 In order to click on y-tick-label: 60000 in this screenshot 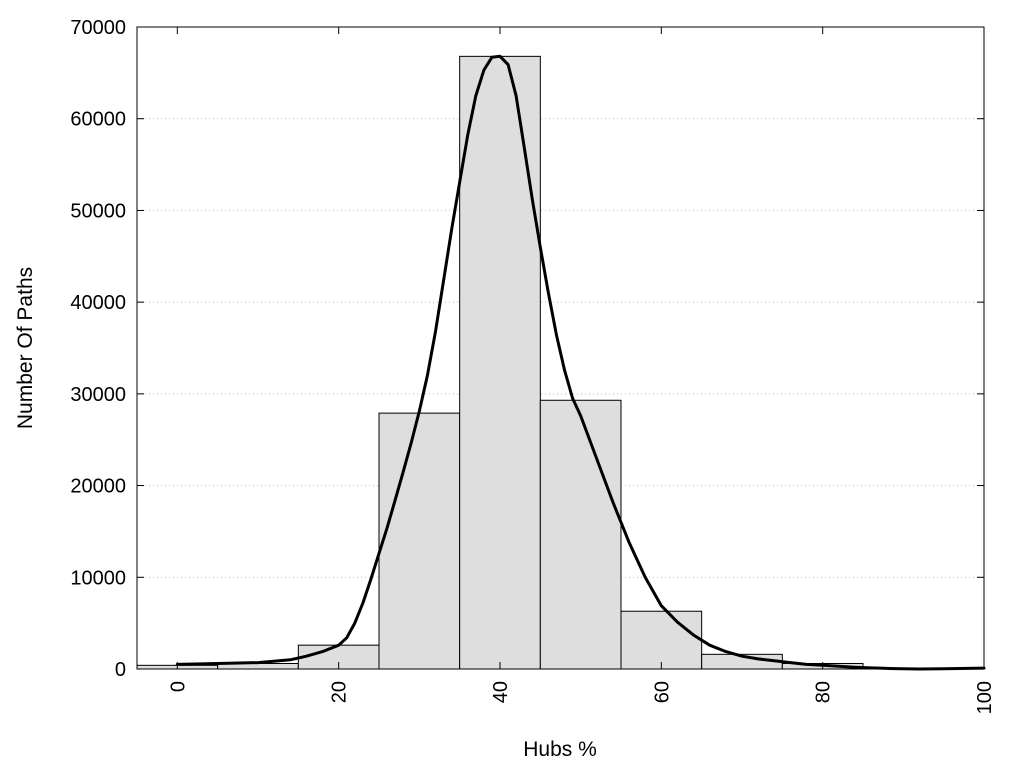, I will do `click(98, 120)`.